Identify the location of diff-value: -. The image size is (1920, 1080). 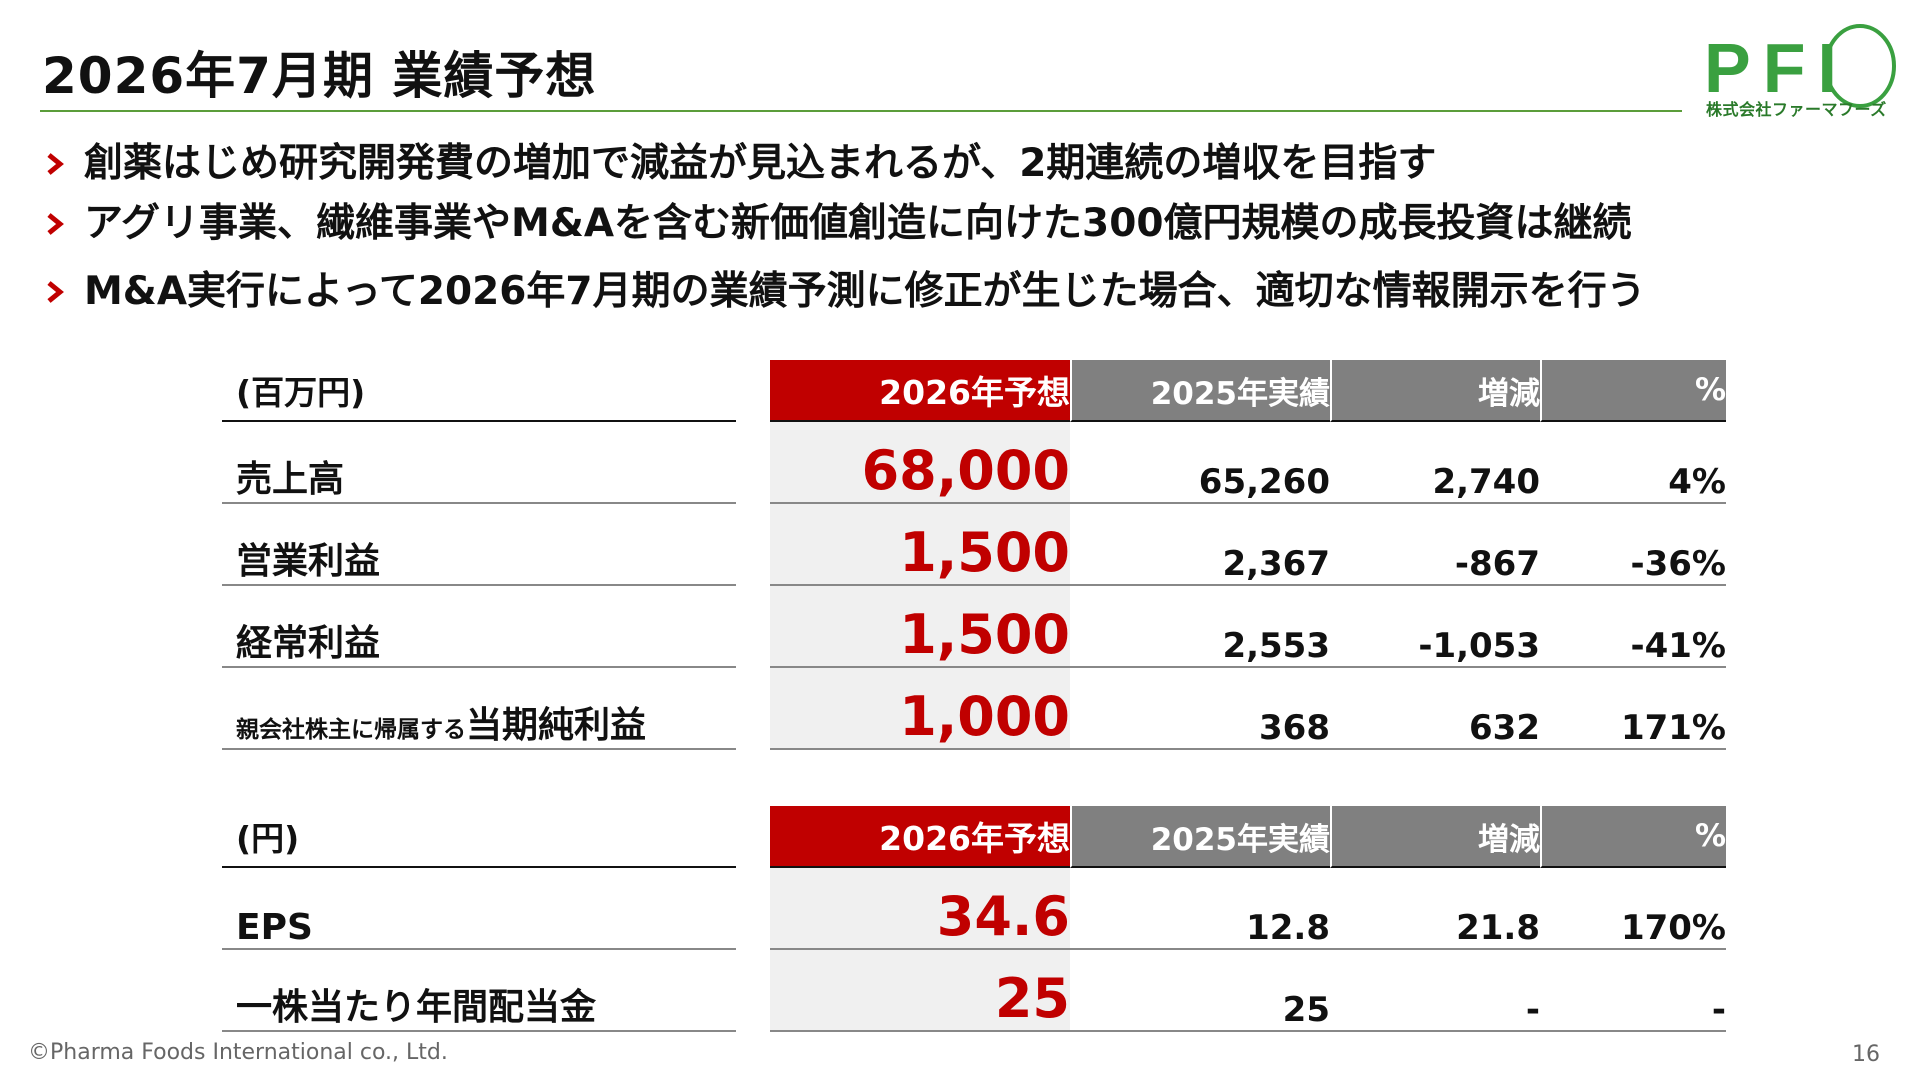
(1435, 991).